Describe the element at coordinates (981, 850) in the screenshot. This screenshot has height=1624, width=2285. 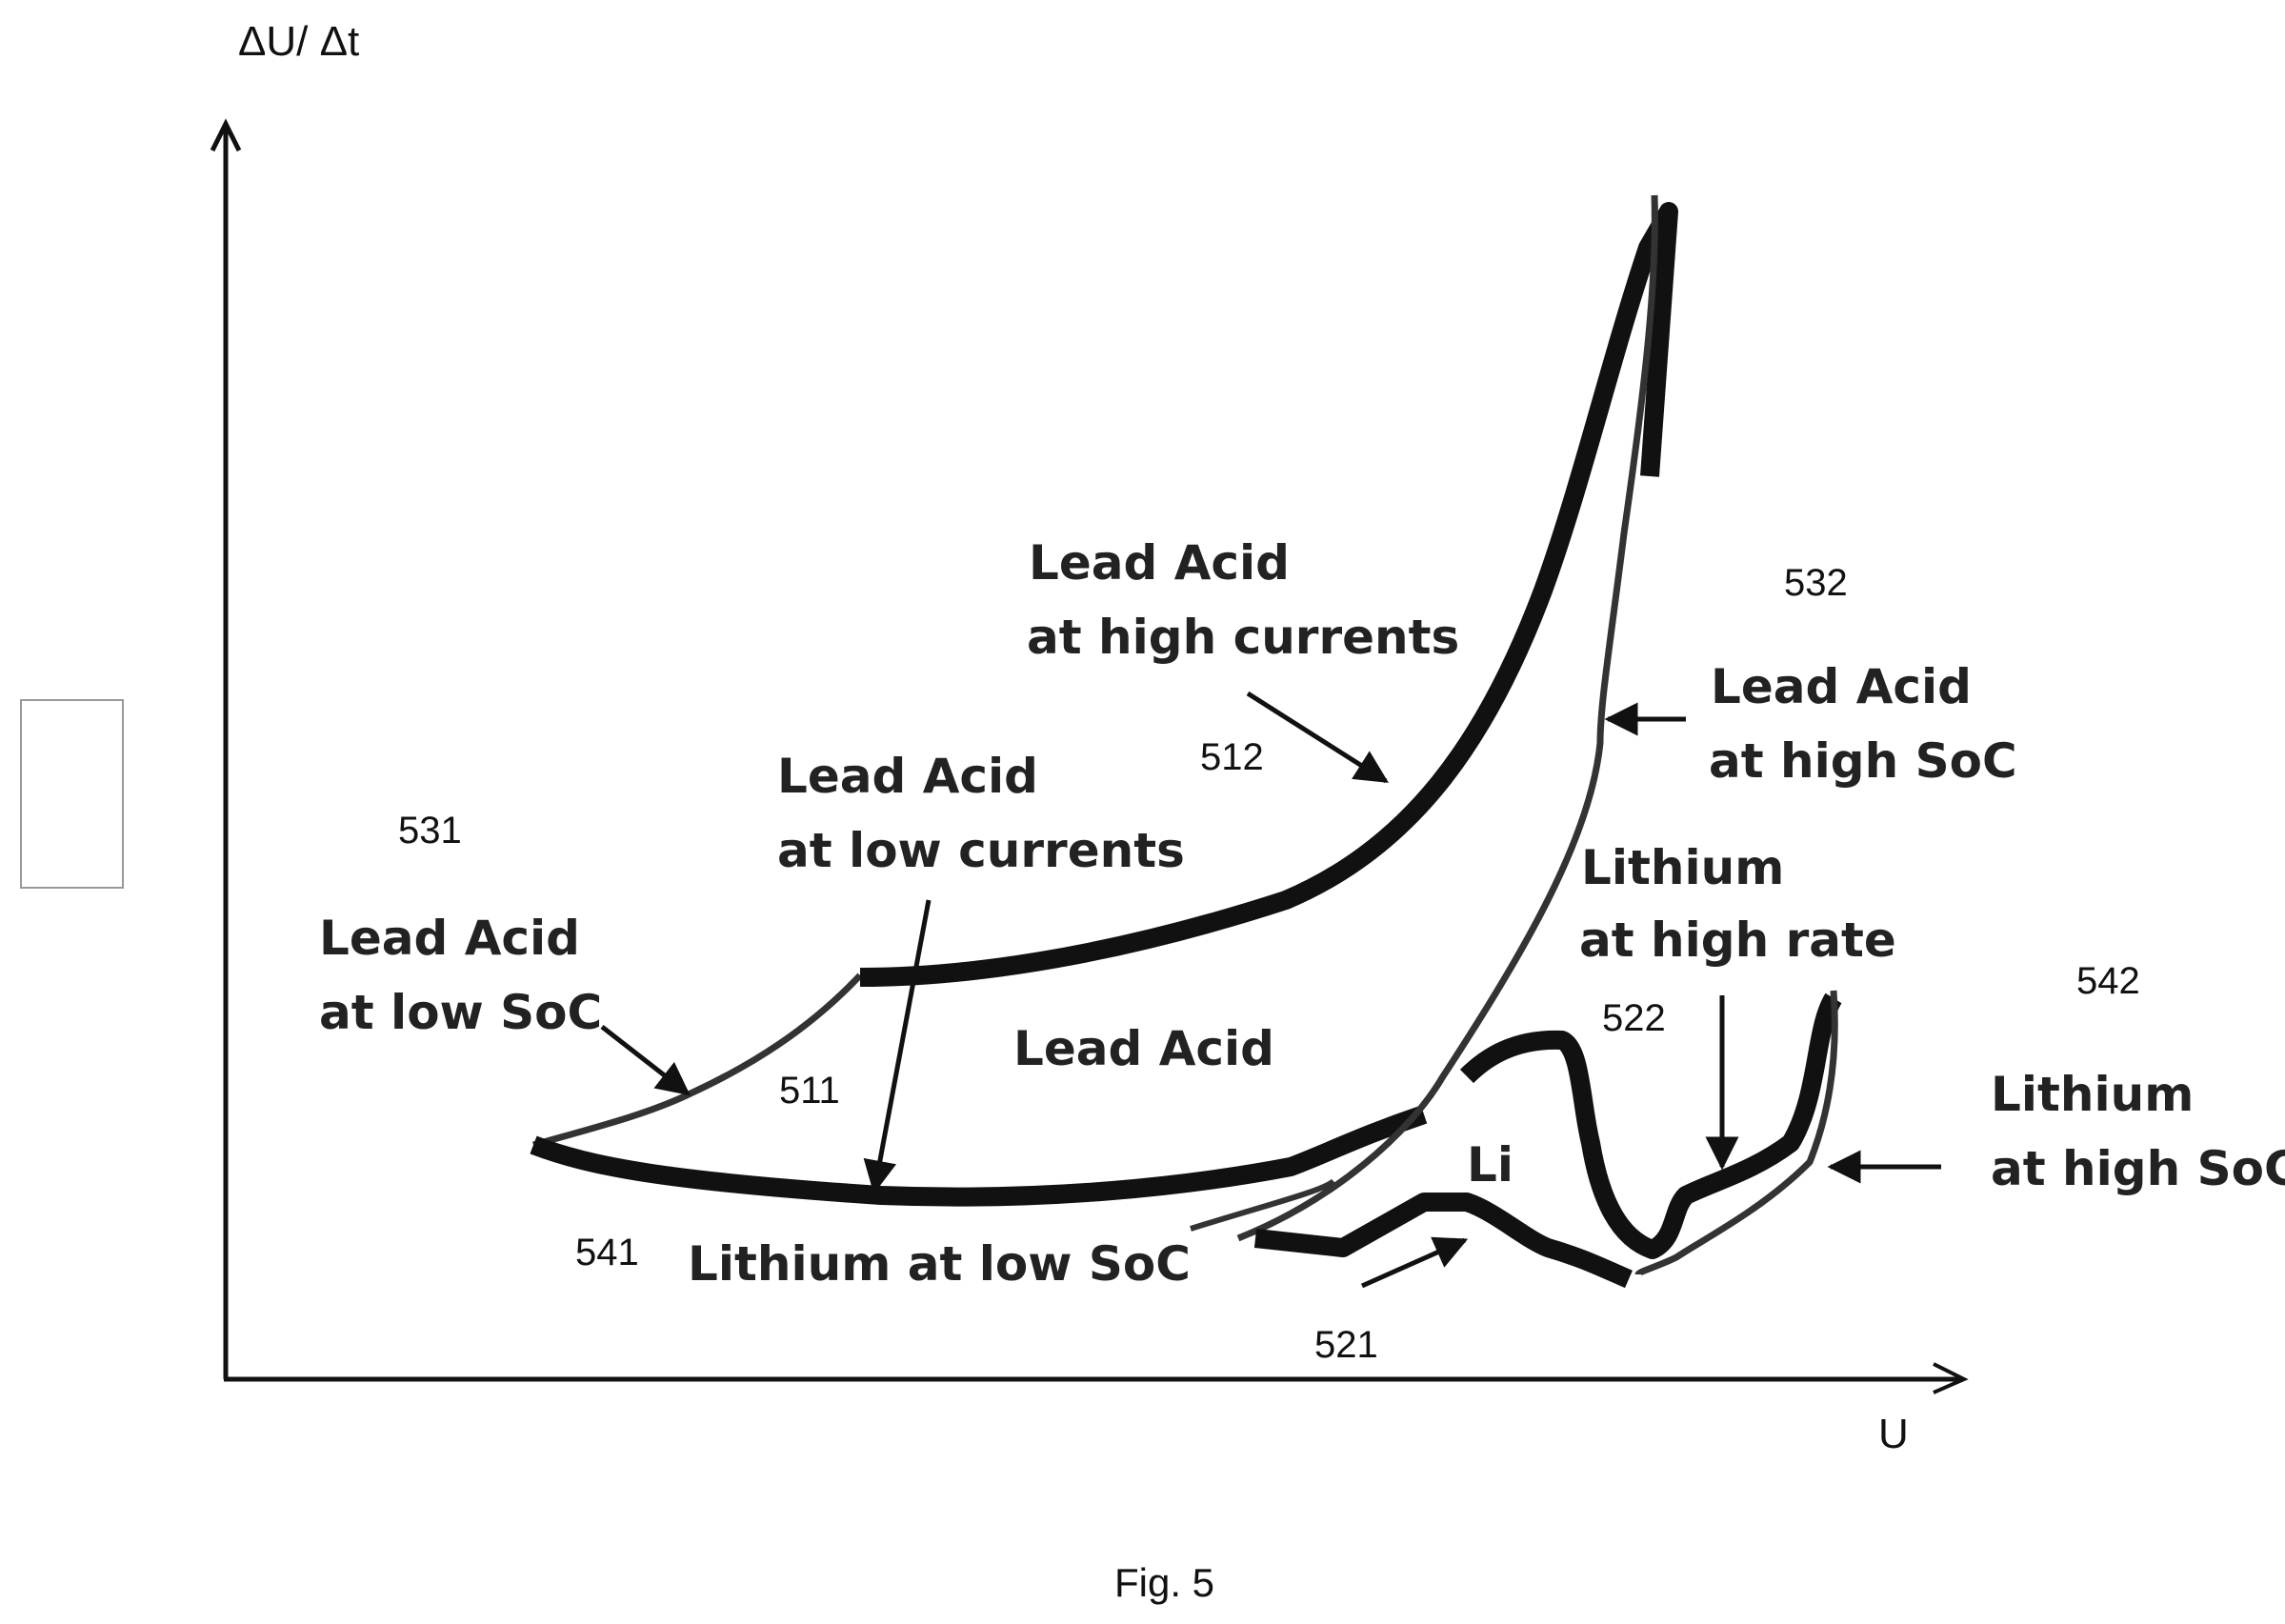
I see `label-lead-acid-low-currents-line2: at low currents` at that location.